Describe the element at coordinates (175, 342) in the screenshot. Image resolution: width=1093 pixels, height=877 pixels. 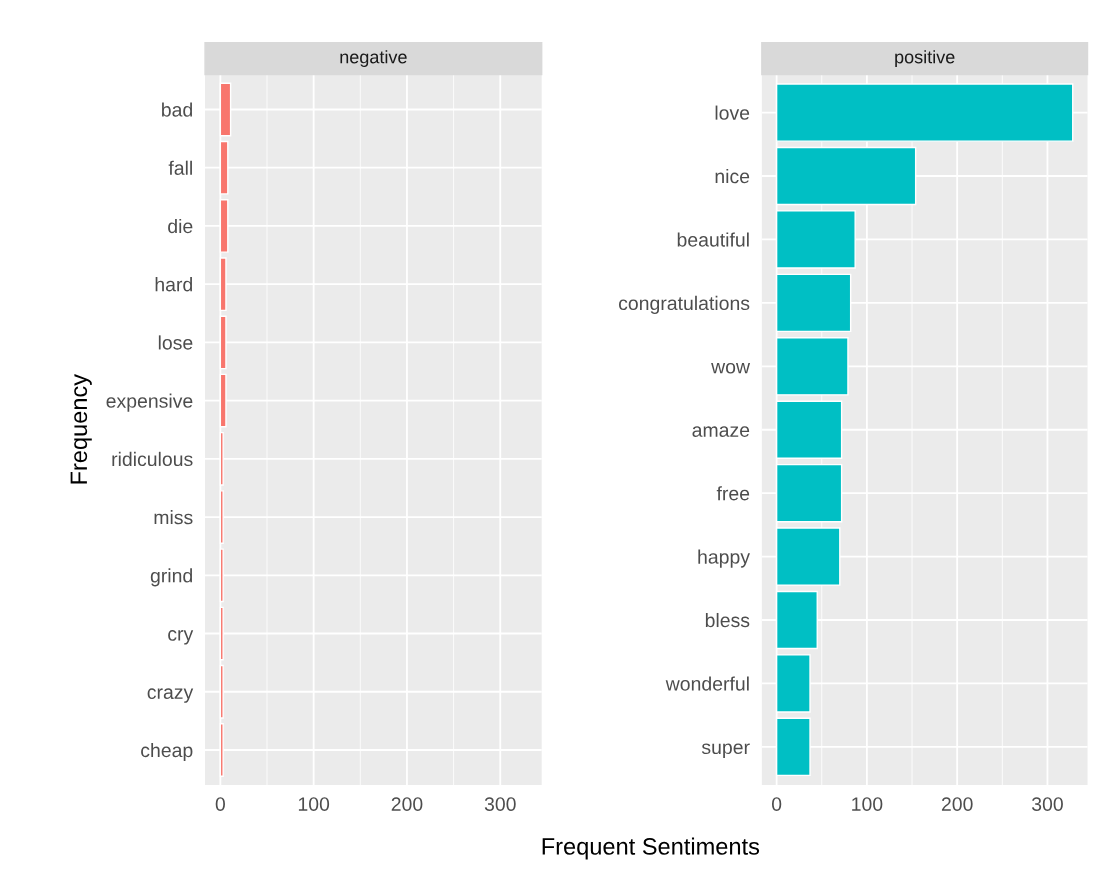
I see `y-tick-label: lose` at that location.